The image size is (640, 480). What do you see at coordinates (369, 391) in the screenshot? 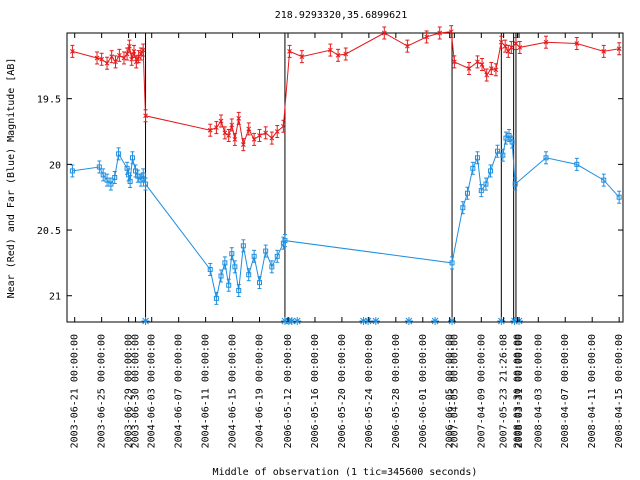
I see `x-tick-label: 2006-05-24 00:00:00` at bounding box center [369, 391].